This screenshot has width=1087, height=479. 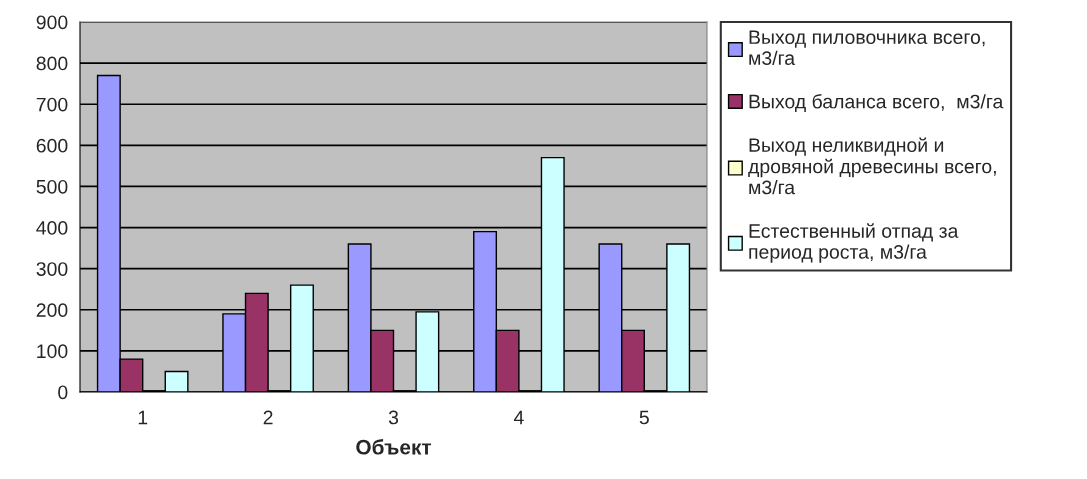 I want to click on legend-label: Выход неликвидной и дровяной древесины всего, м3/га, so click(x=872, y=166).